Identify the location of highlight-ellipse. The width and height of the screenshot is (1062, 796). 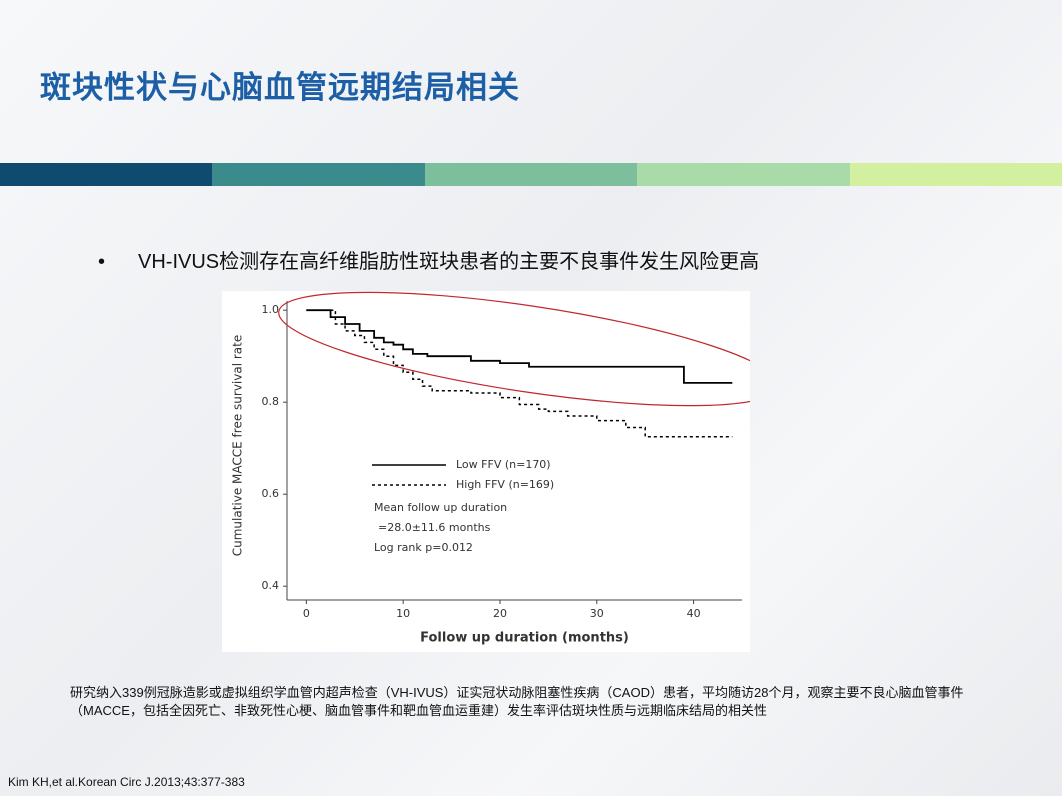
(529, 349).